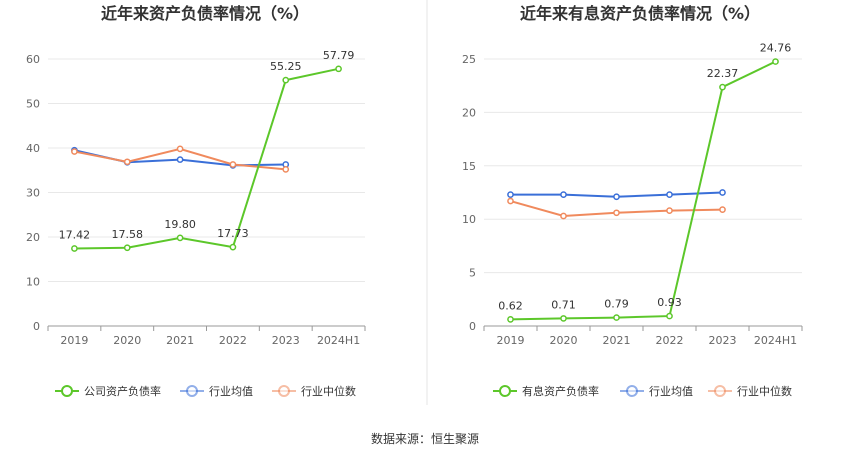 The image size is (850, 459). I want to click on data-label: 0.71, so click(563, 304).